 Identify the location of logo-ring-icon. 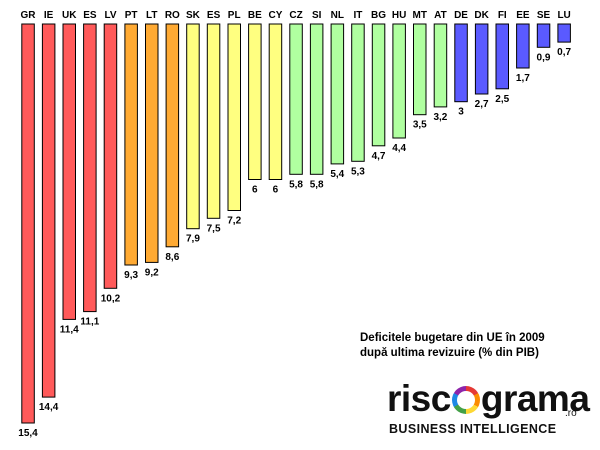
(465, 400).